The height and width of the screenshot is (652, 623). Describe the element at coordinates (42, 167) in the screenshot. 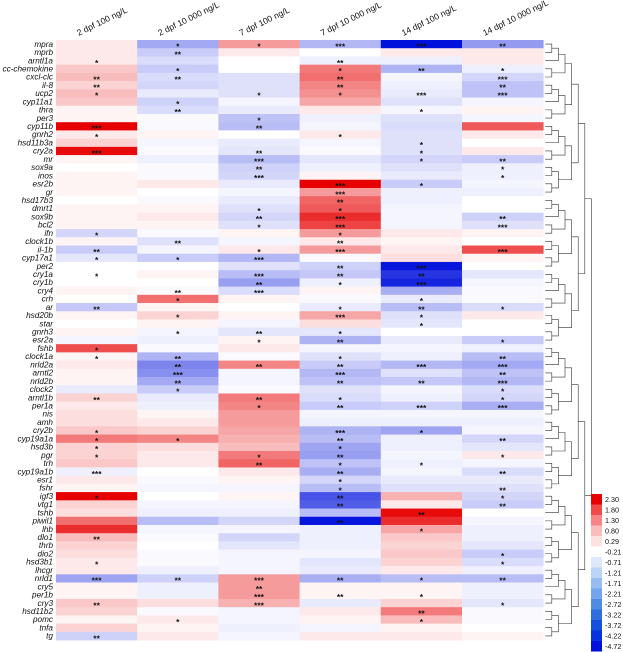

I see `row-label: sox9a` at that location.